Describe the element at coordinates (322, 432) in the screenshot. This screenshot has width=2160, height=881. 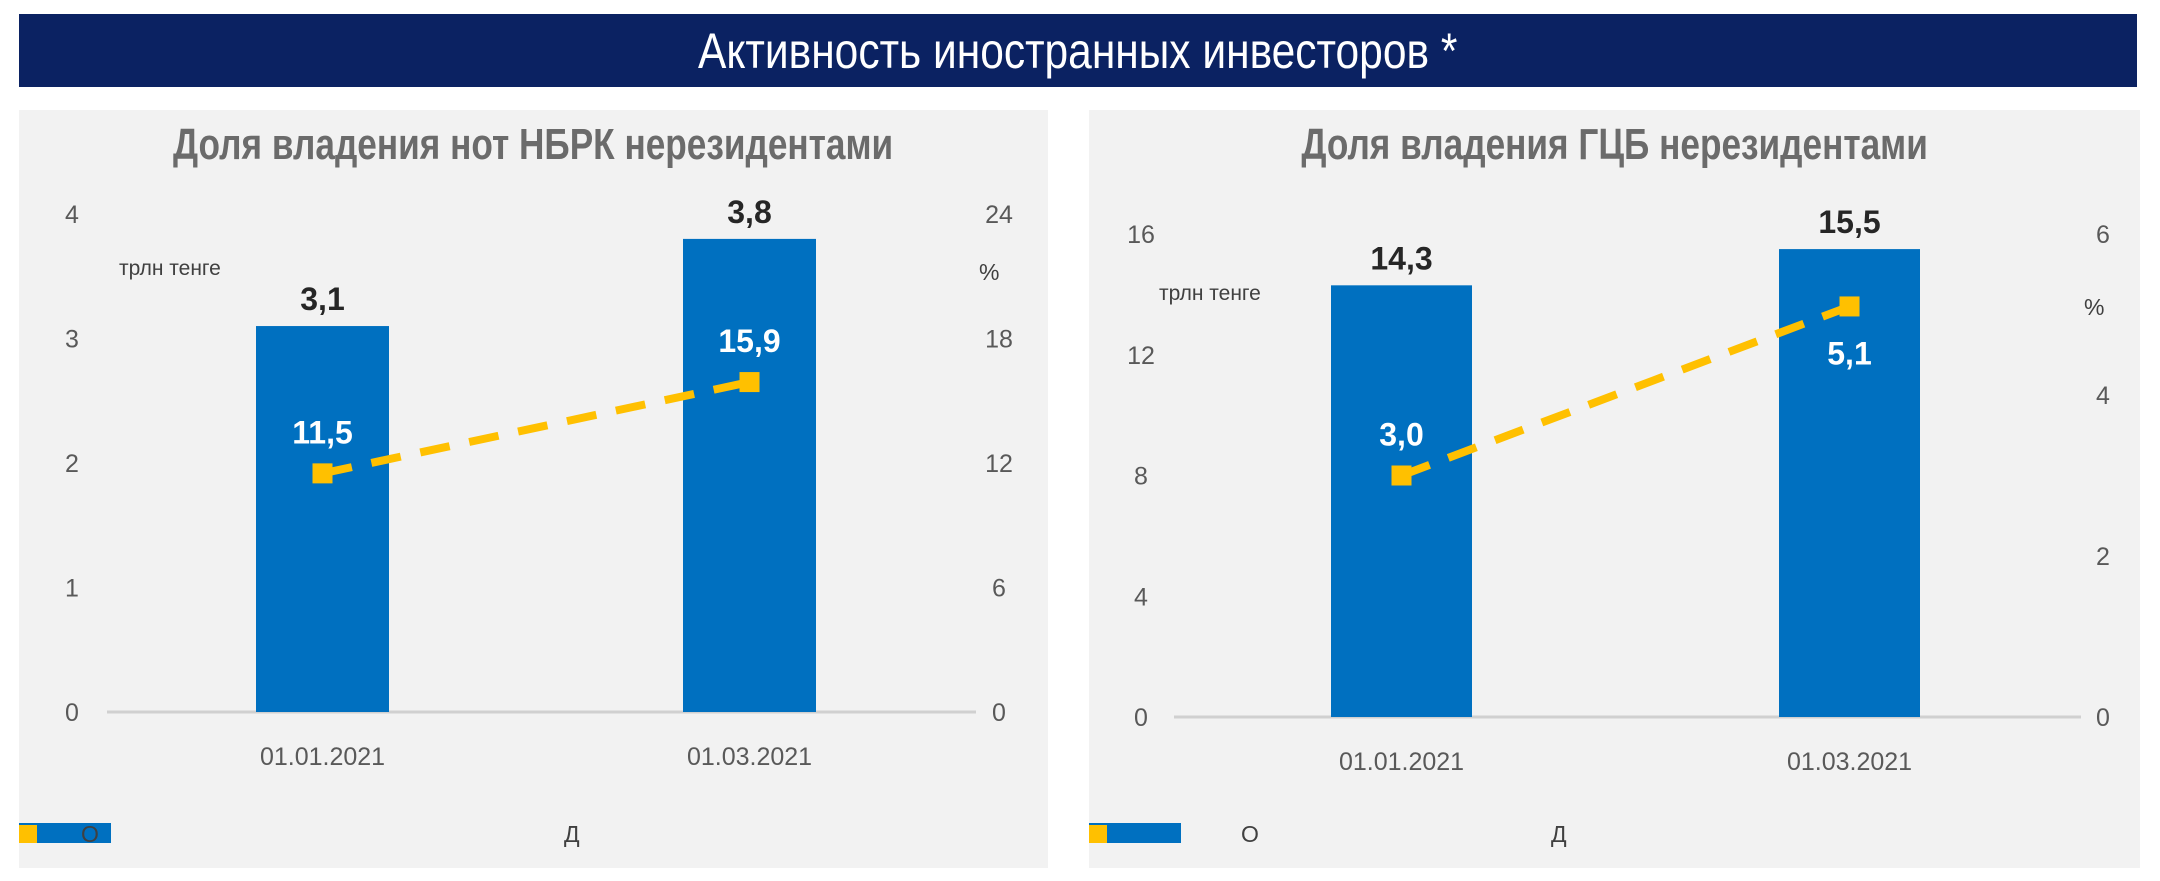
I see `line-value-label: 11,5` at that location.